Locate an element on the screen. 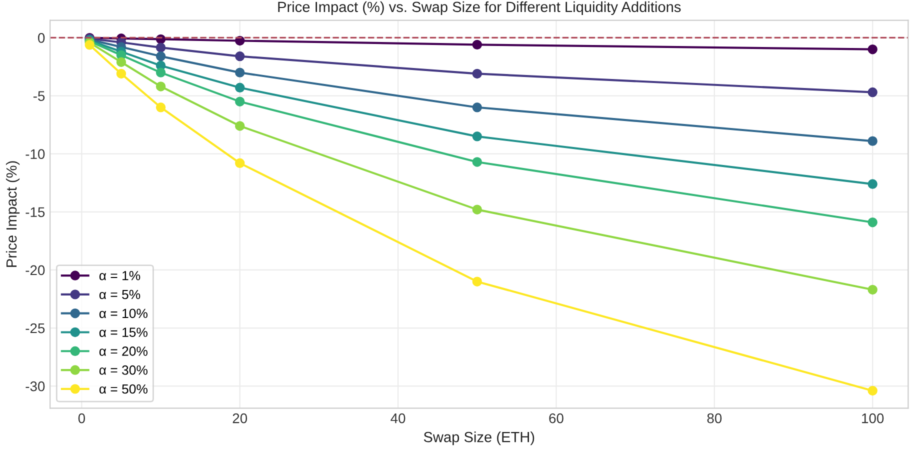 This screenshot has height=451, width=910. y-tick-label: -15 is located at coordinates (35, 212).